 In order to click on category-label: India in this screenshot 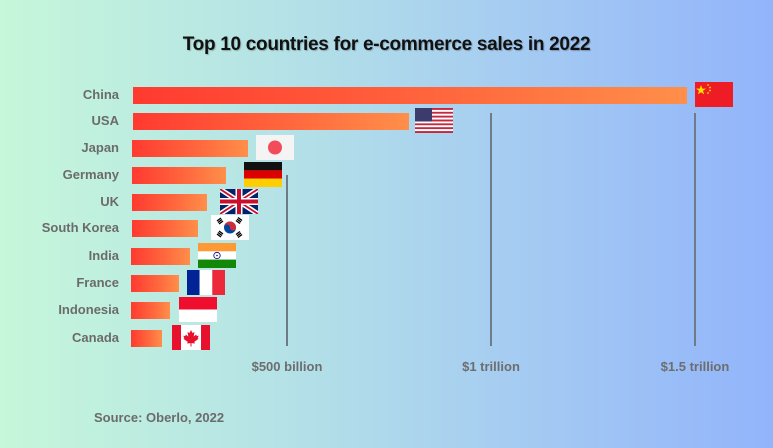, I will do `click(103, 255)`.